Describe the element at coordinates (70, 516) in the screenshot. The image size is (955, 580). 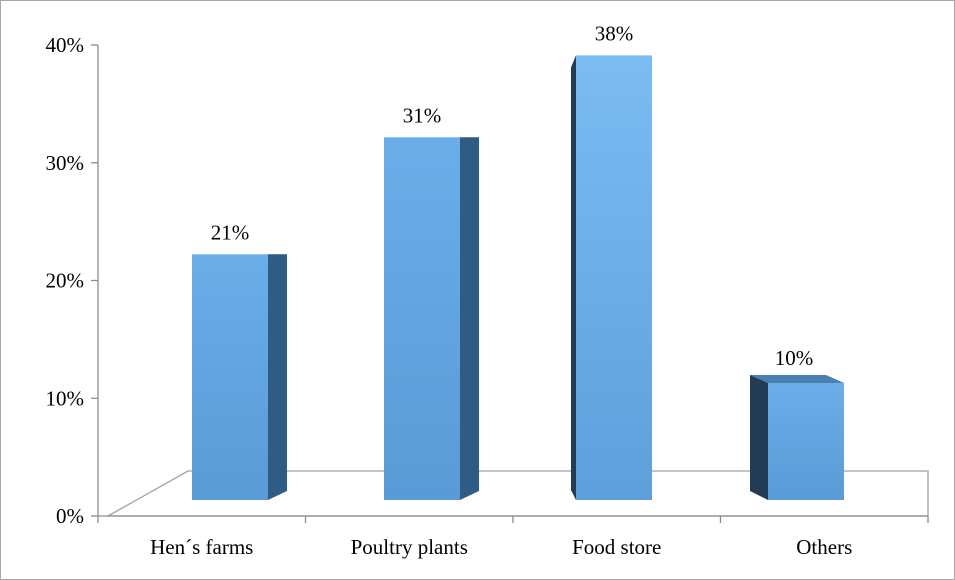
I see `y-tick-label: 0%` at that location.